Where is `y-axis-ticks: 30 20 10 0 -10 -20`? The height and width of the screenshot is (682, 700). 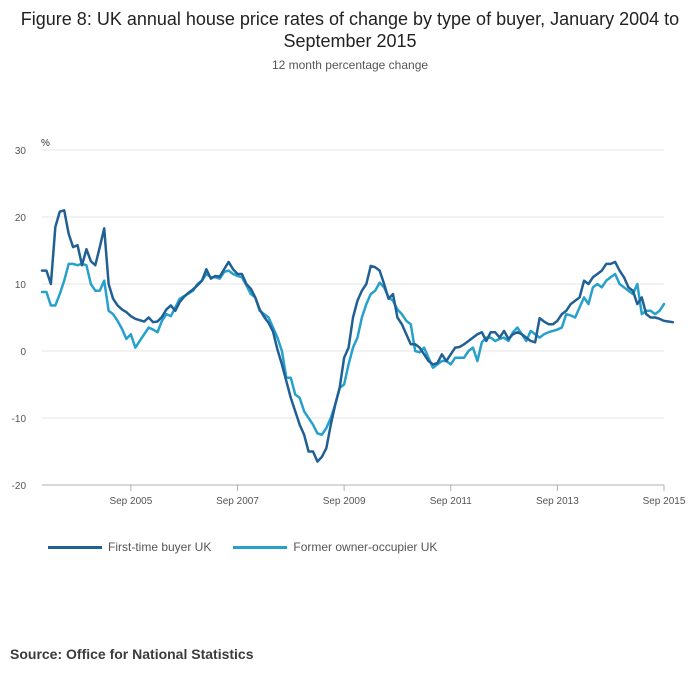
y-axis-ticks: 30 20 10 0 -10 -20 is located at coordinates (19, 319).